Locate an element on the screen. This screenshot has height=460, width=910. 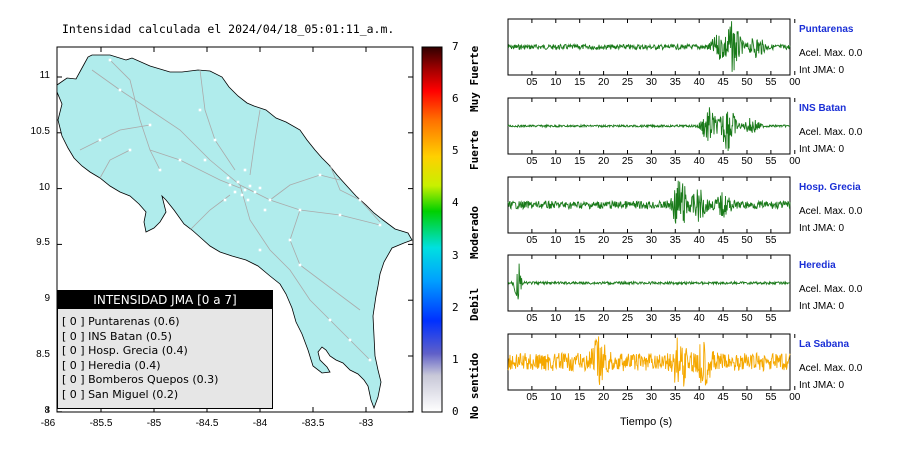
map-x-tick-label: -86 is located at coordinates (48, 423).